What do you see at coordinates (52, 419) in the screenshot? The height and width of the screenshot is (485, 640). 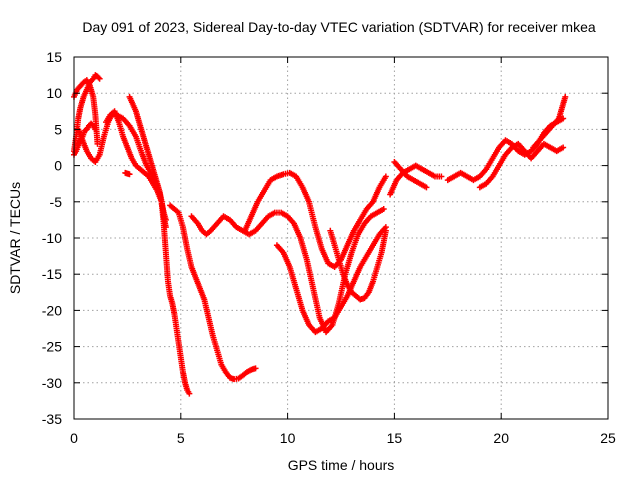 I see `y-tick-label: -35` at bounding box center [52, 419].